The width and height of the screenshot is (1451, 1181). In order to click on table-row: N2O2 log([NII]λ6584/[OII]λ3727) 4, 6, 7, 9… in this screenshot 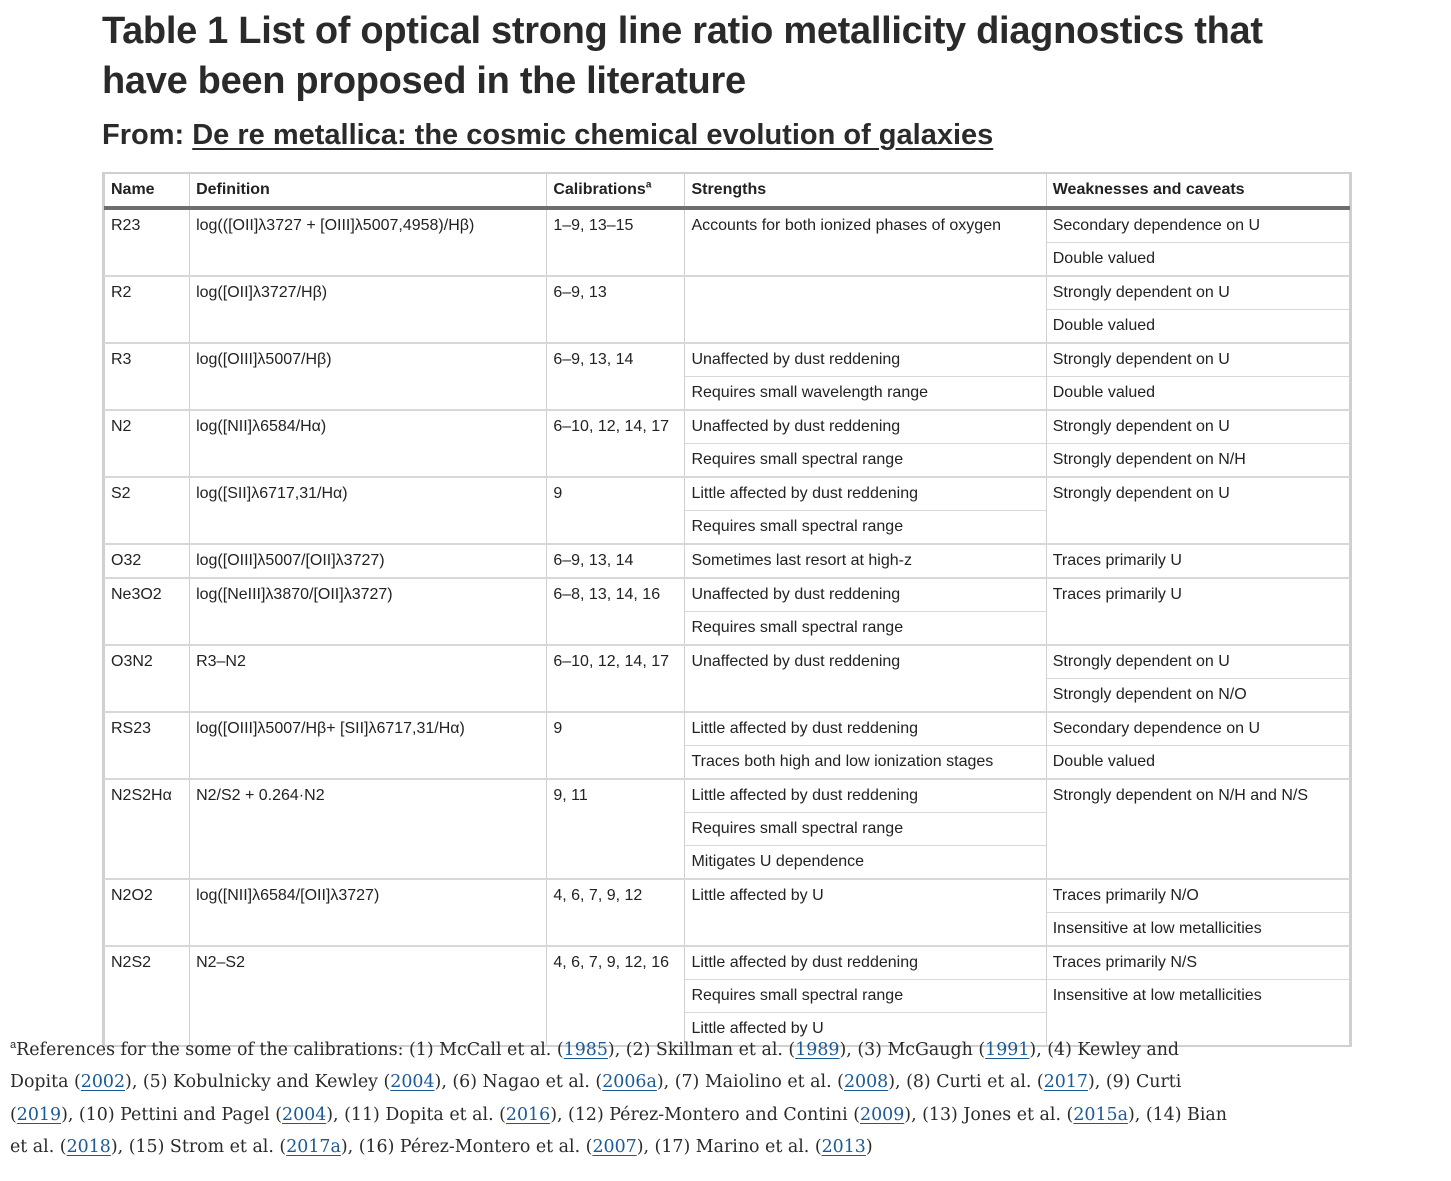, I will do `click(727, 912)`.